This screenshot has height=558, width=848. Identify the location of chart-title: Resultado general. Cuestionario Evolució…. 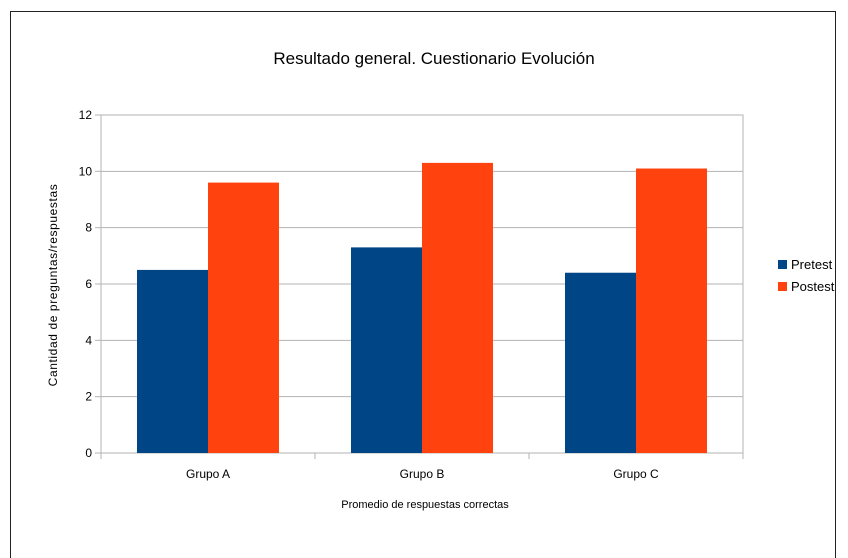
(433, 58).